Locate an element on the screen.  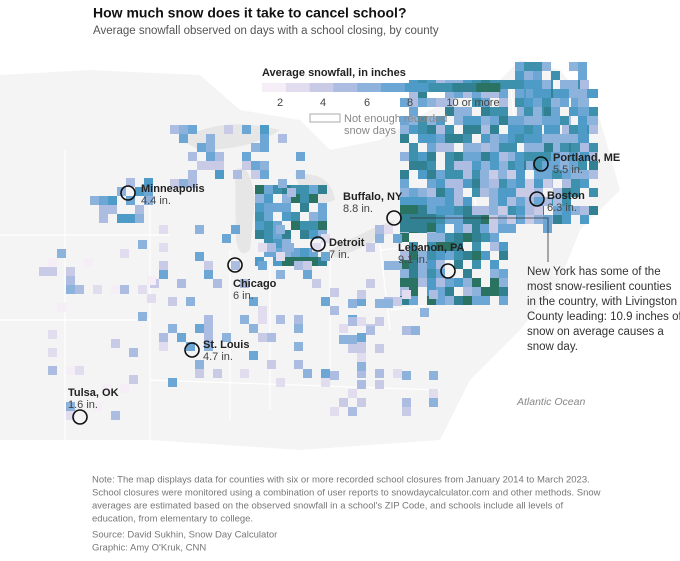
city-marker is located at coordinates (192, 350).